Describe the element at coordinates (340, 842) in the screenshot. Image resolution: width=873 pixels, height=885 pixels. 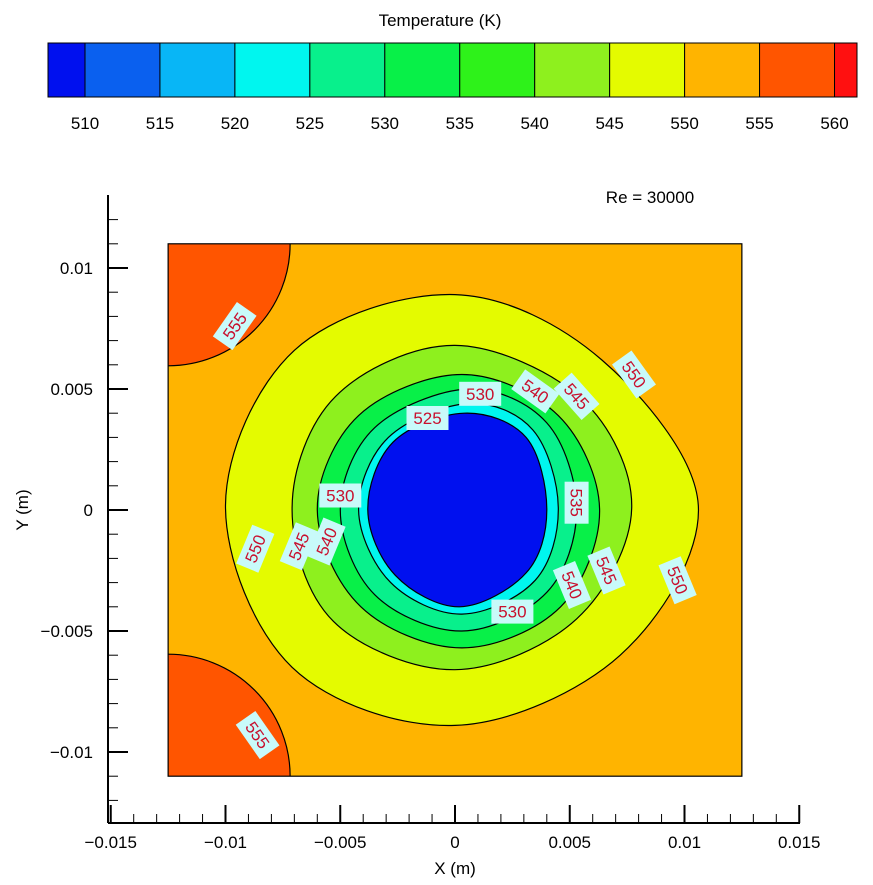
I see `x-tick-label: −0.005` at that location.